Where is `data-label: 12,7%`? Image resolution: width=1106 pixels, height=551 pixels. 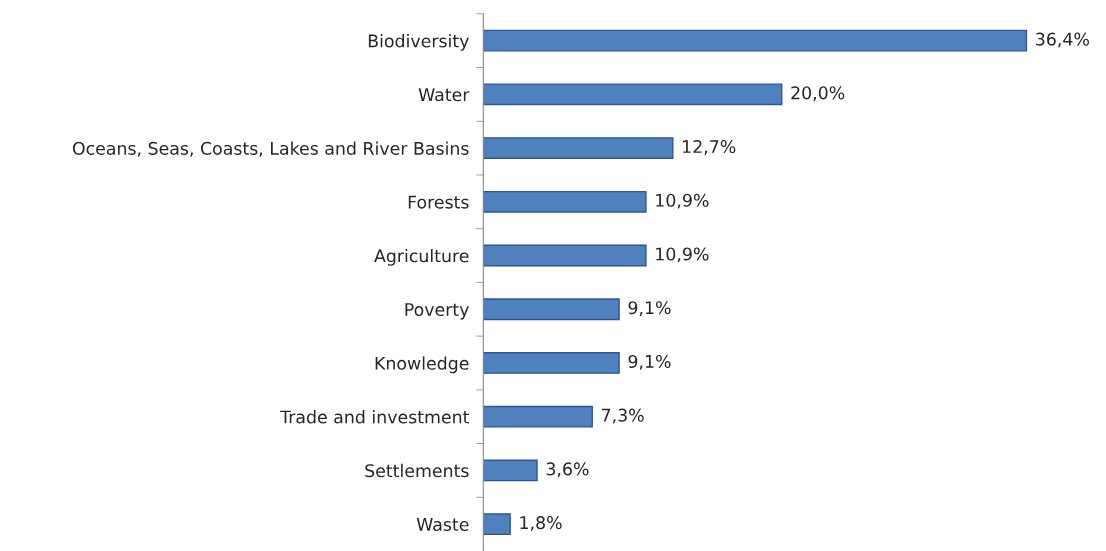
data-label: 12,7% is located at coordinates (709, 147).